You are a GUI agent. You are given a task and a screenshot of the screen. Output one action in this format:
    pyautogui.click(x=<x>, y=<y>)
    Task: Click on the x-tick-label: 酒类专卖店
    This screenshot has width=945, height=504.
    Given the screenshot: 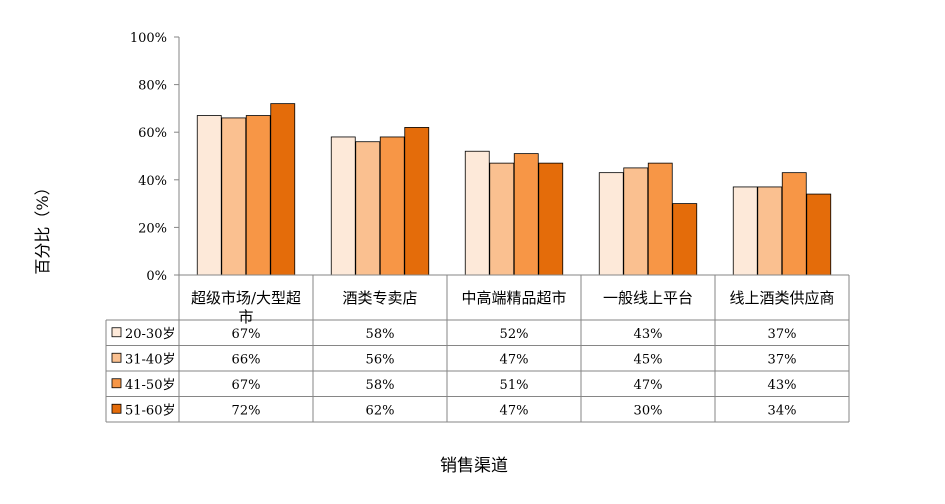 What is the action you would take?
    pyautogui.click(x=379, y=298)
    